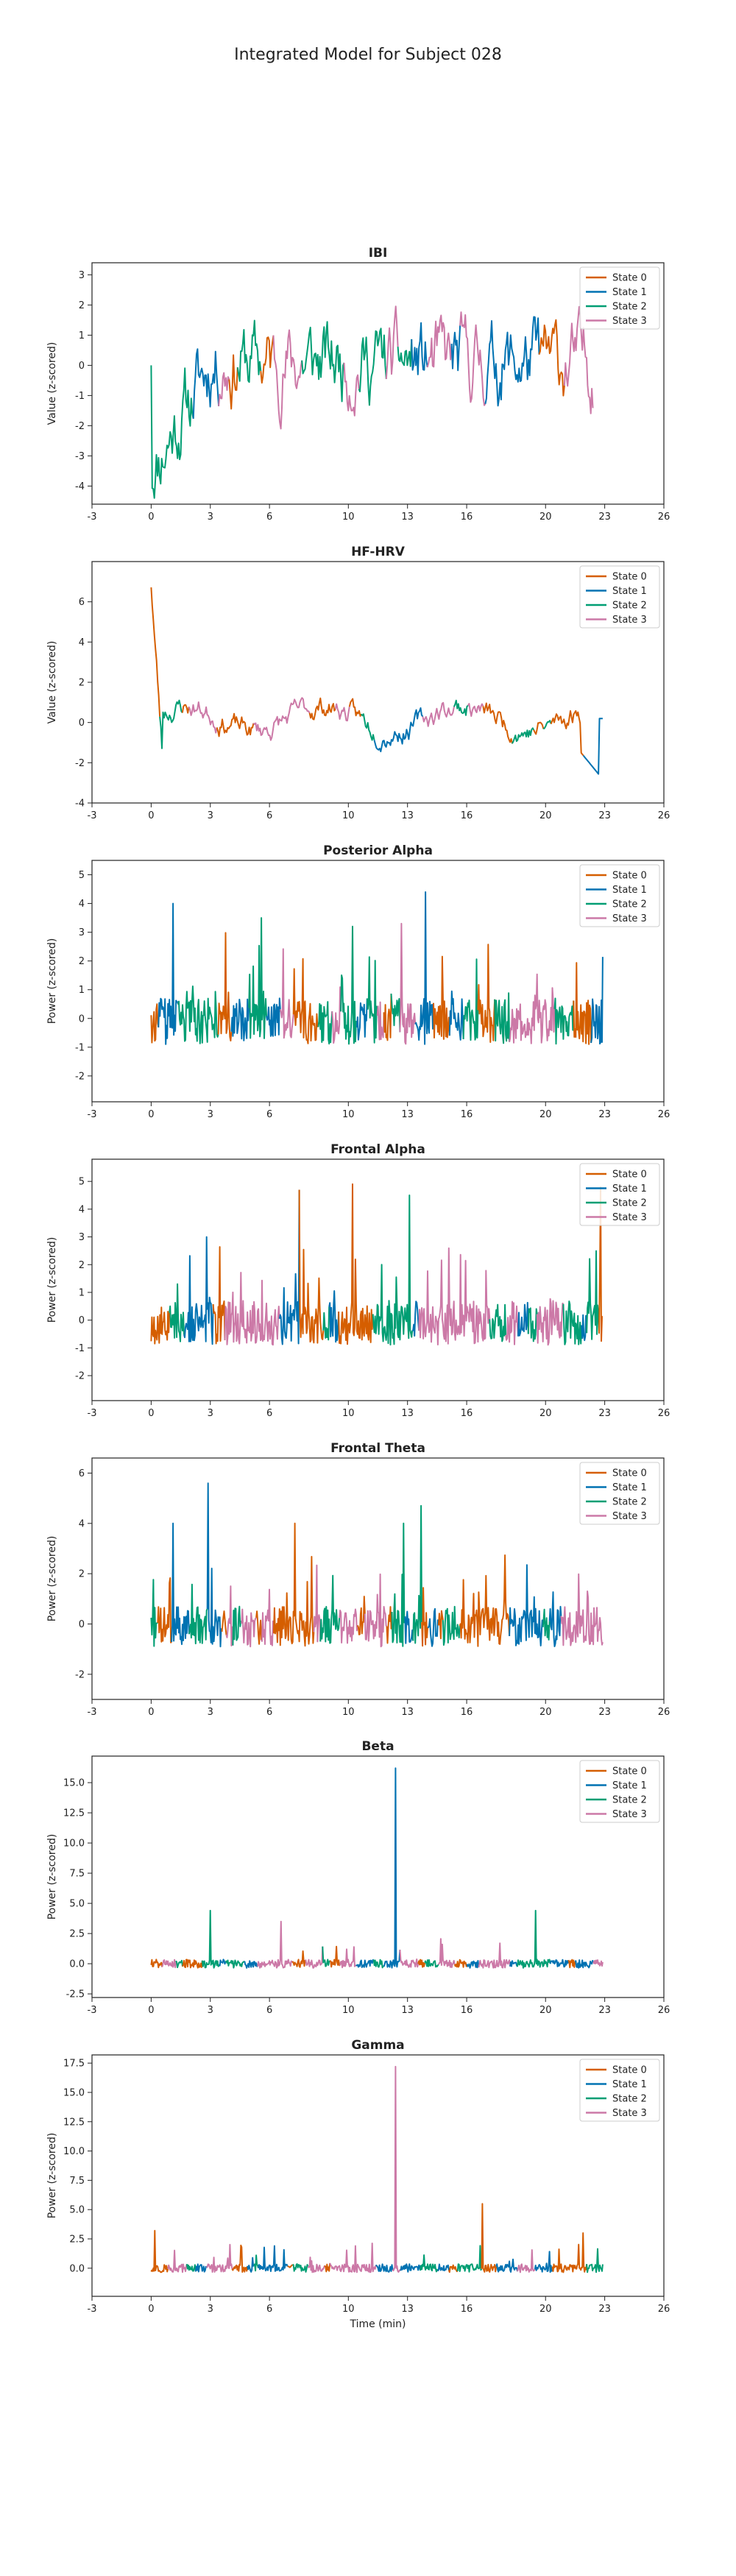 The width and height of the screenshot is (736, 2576). Describe the element at coordinates (82, 336) in the screenshot. I see `y-tick-label: 1` at that location.